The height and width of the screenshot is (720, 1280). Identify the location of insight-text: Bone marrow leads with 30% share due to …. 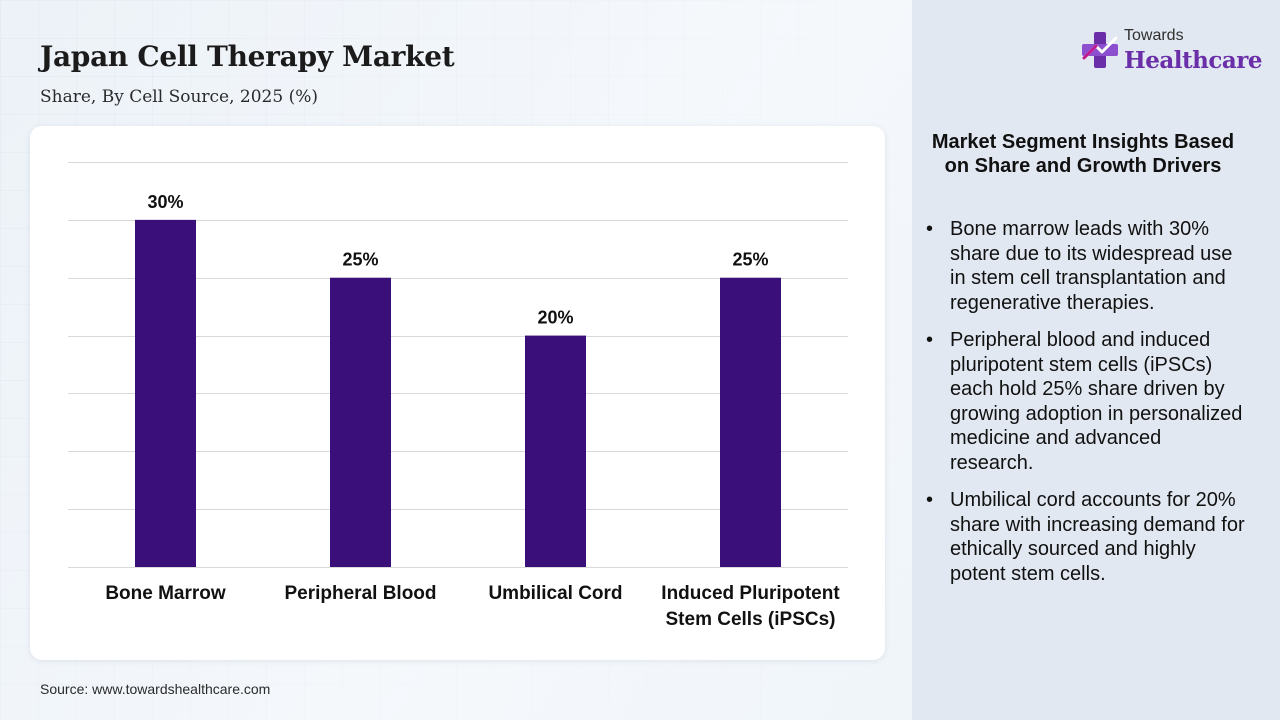
(1091, 266).